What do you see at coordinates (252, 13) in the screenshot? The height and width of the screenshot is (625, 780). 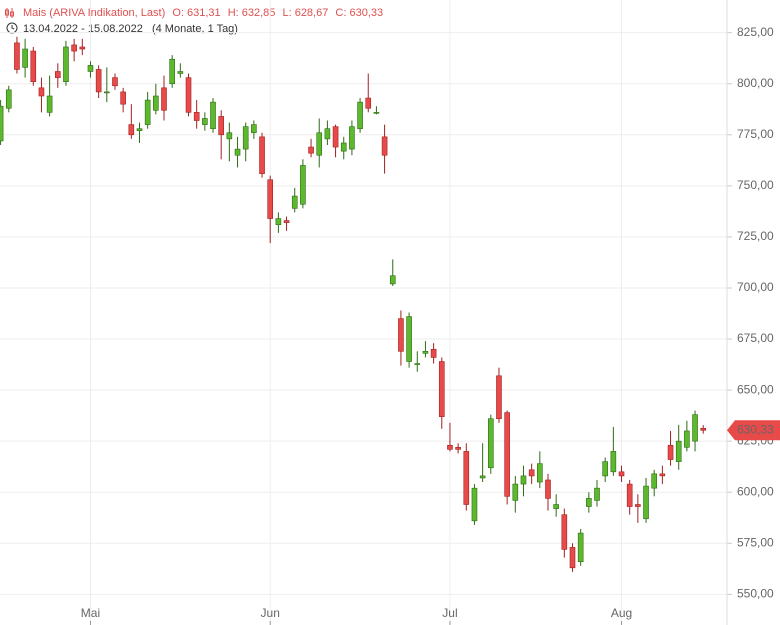 I see `high-label: H: 632,85` at bounding box center [252, 13].